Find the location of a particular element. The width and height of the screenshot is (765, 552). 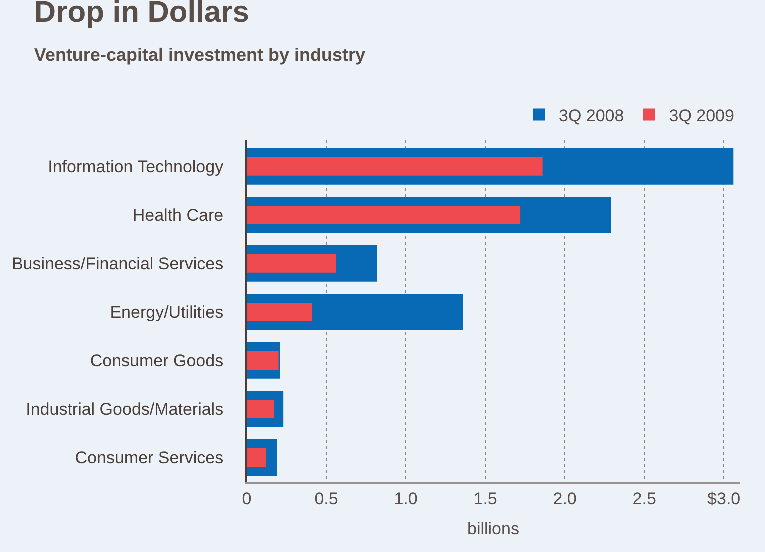

y-tick-label: Health Care is located at coordinates (178, 216).